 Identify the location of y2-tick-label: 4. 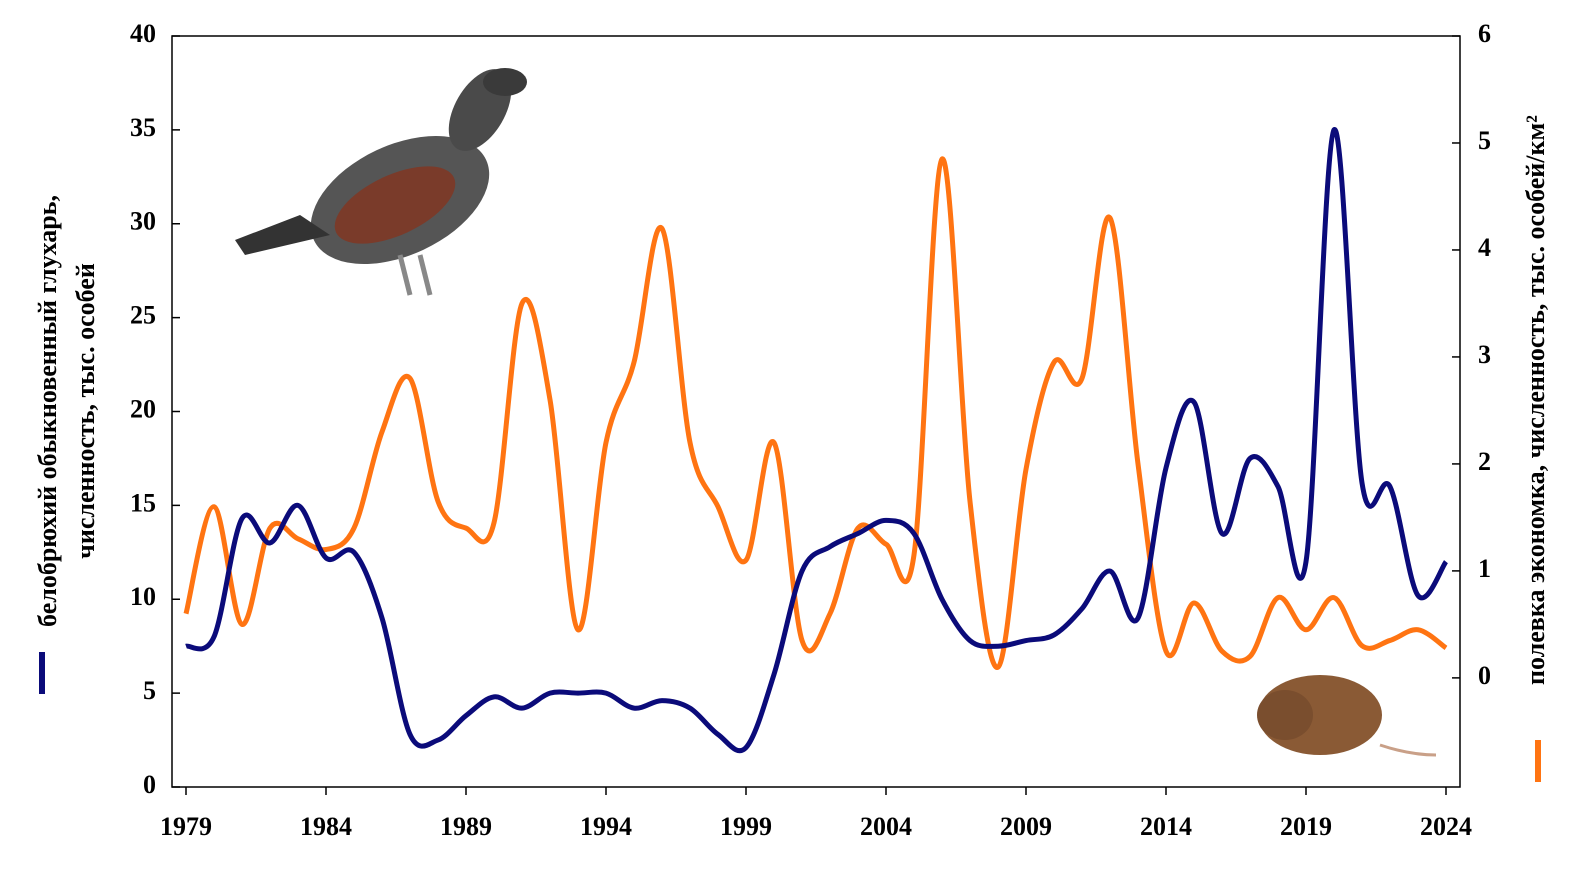
(1484, 247).